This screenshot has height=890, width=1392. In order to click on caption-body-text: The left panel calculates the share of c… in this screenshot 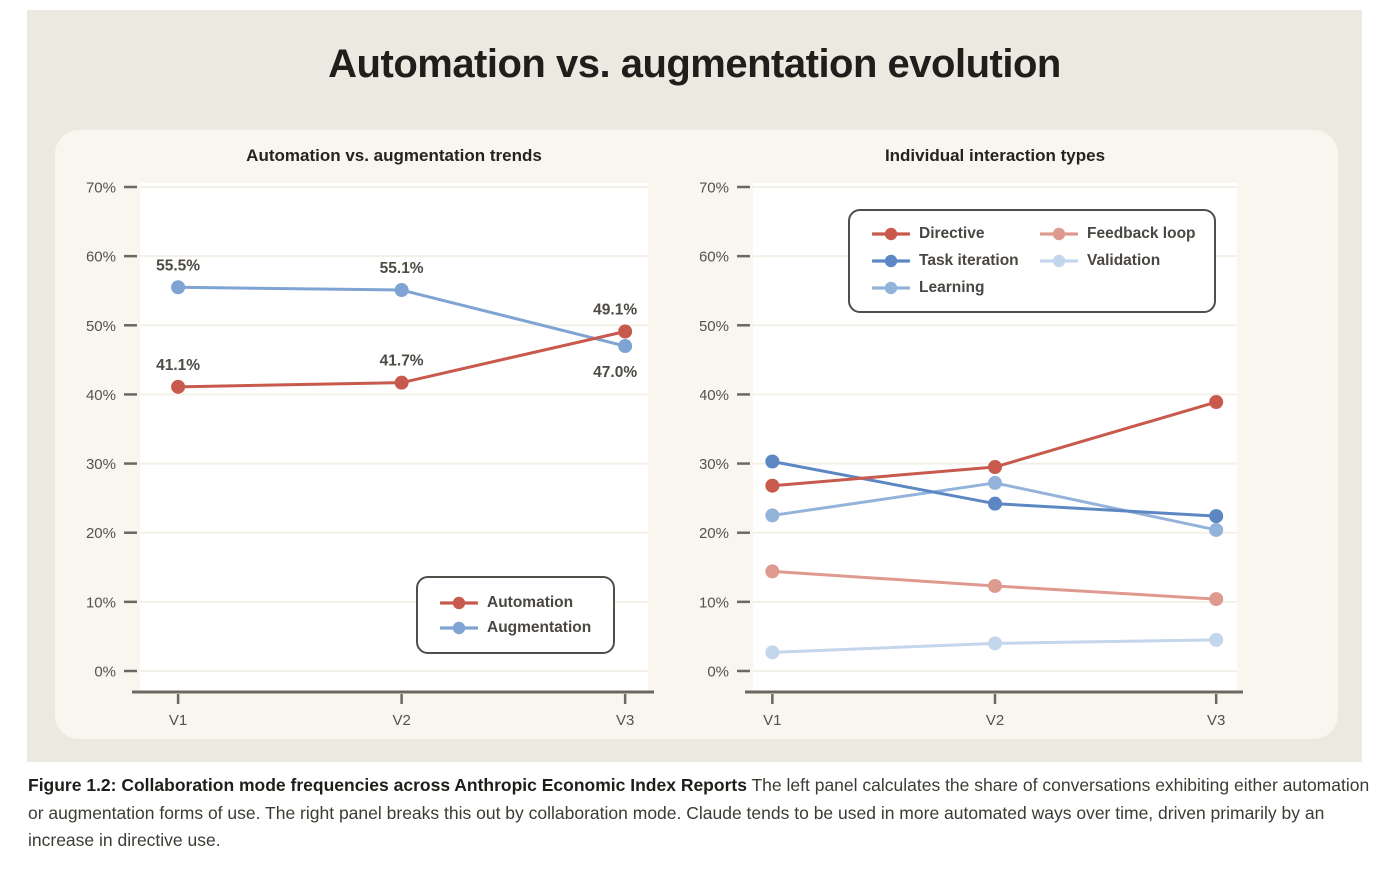, I will do `click(699, 813)`.